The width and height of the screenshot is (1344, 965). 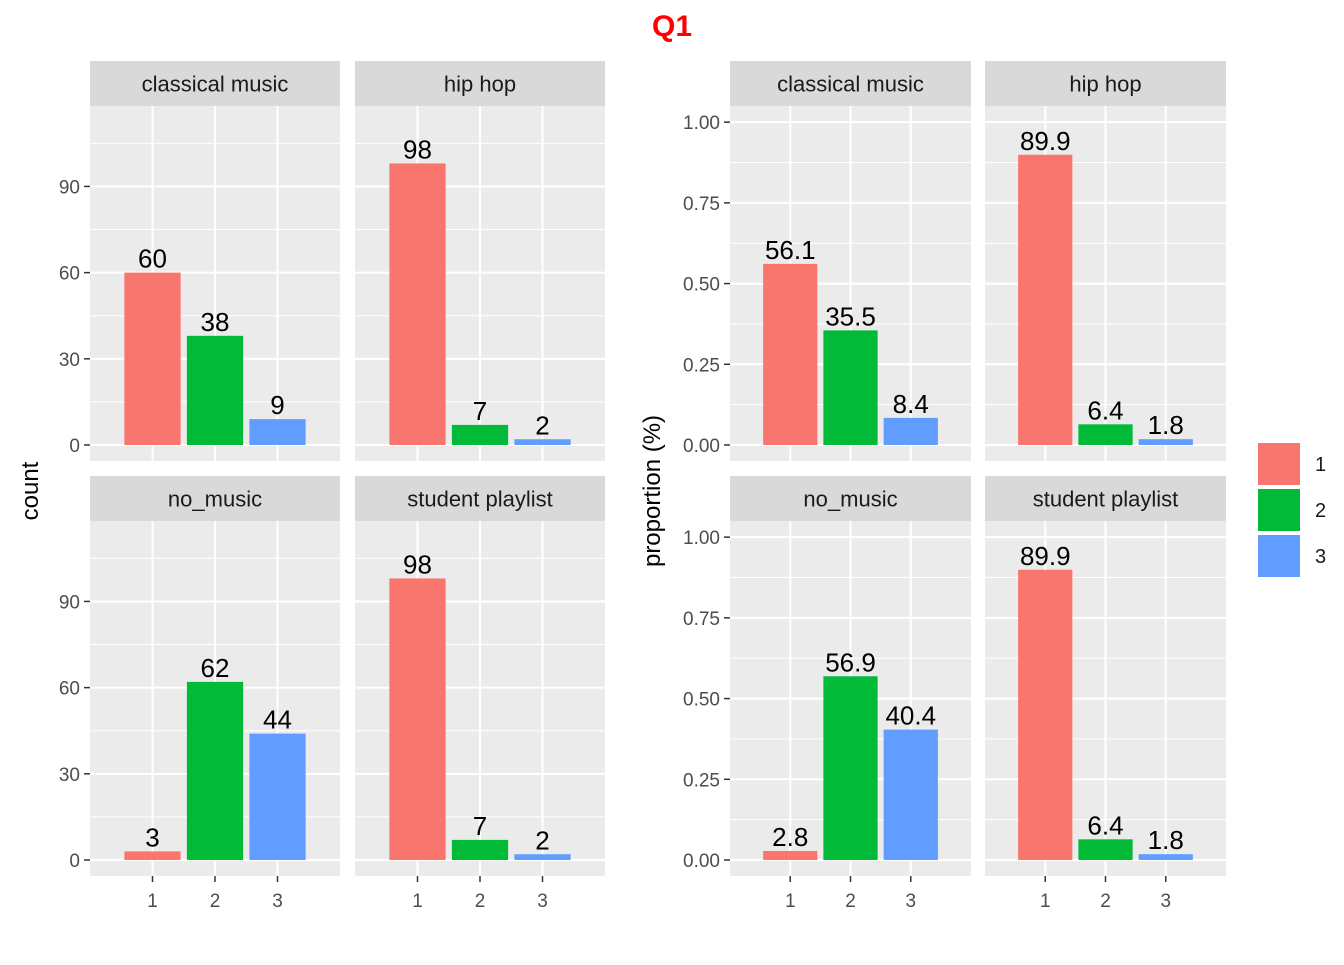 What do you see at coordinates (850, 662) in the screenshot?
I see `bar-value-label: 56.9` at bounding box center [850, 662].